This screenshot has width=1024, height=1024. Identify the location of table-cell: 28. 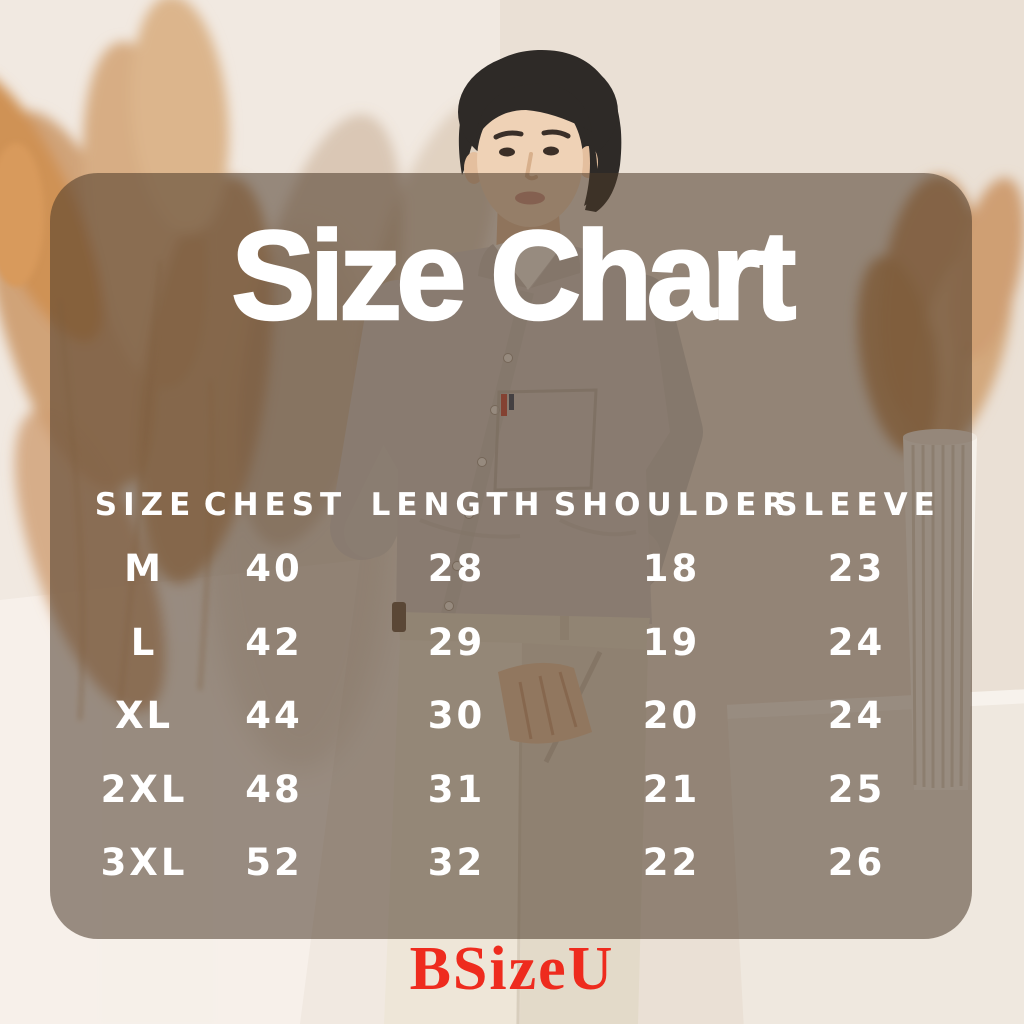
(456, 569).